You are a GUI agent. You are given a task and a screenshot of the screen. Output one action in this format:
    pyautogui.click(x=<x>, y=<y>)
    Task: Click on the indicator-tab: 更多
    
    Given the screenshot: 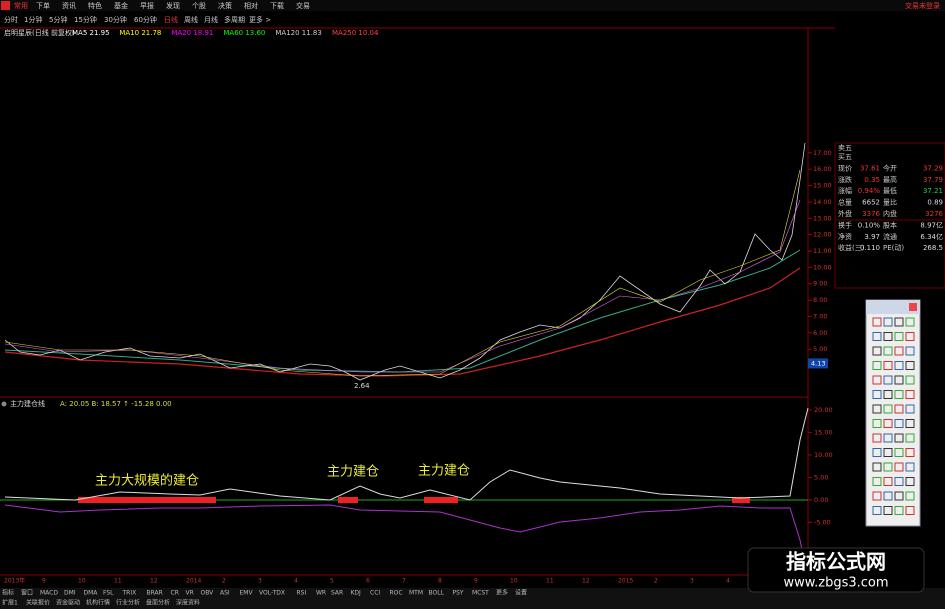 What is the action you would take?
    pyautogui.click(x=502, y=593)
    